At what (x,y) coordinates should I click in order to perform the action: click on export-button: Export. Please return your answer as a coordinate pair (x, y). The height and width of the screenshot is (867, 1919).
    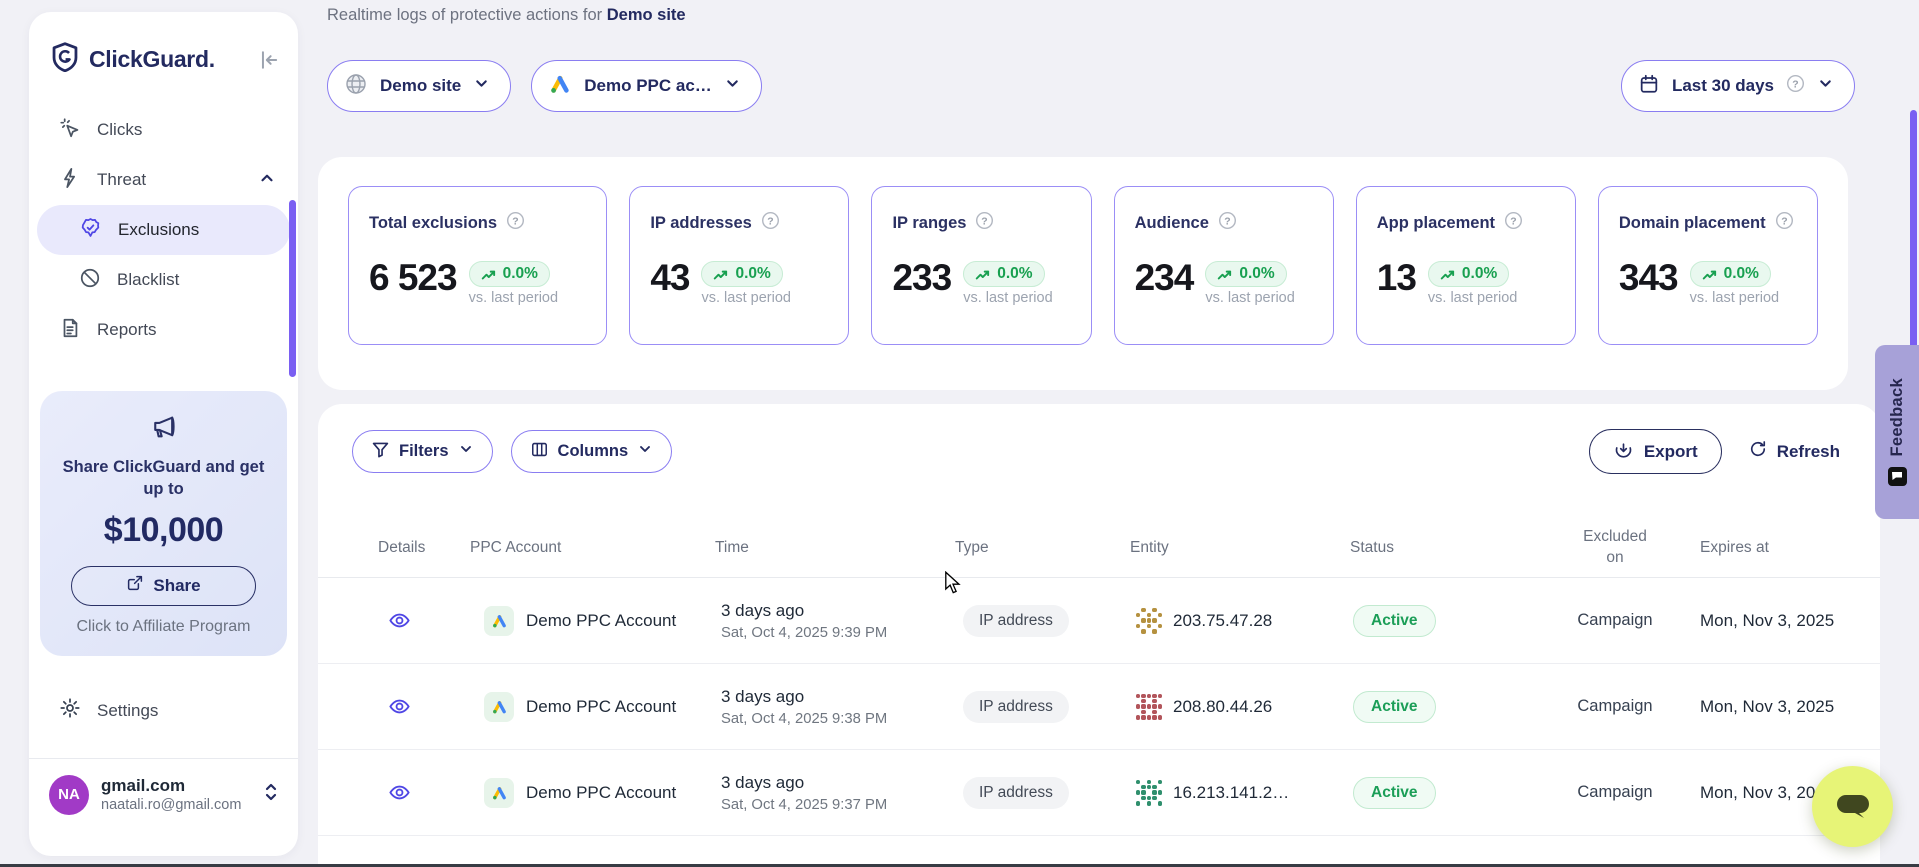
    Looking at the image, I should click on (1655, 451).